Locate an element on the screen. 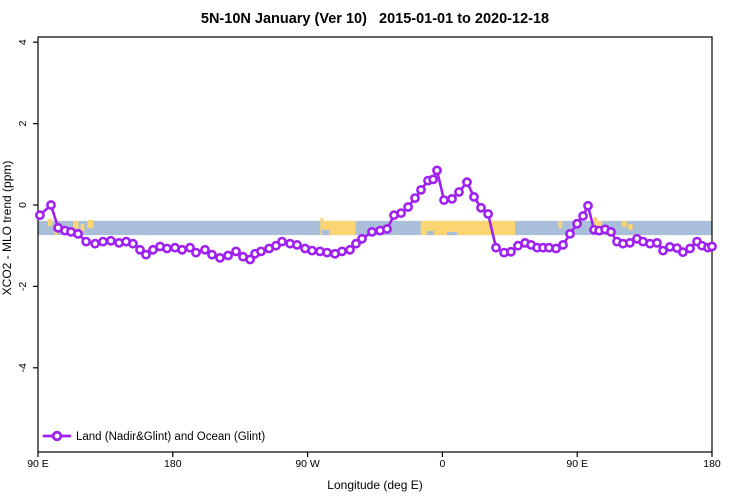 The width and height of the screenshot is (750, 500). x-axis-title: Longitude (deg E) is located at coordinates (374, 485).